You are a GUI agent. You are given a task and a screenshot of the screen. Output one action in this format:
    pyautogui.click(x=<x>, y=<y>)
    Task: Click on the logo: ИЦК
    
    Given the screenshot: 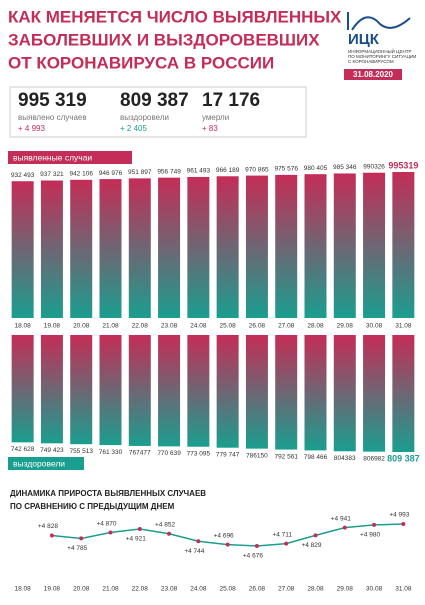 What is the action you would take?
    pyautogui.click(x=364, y=39)
    